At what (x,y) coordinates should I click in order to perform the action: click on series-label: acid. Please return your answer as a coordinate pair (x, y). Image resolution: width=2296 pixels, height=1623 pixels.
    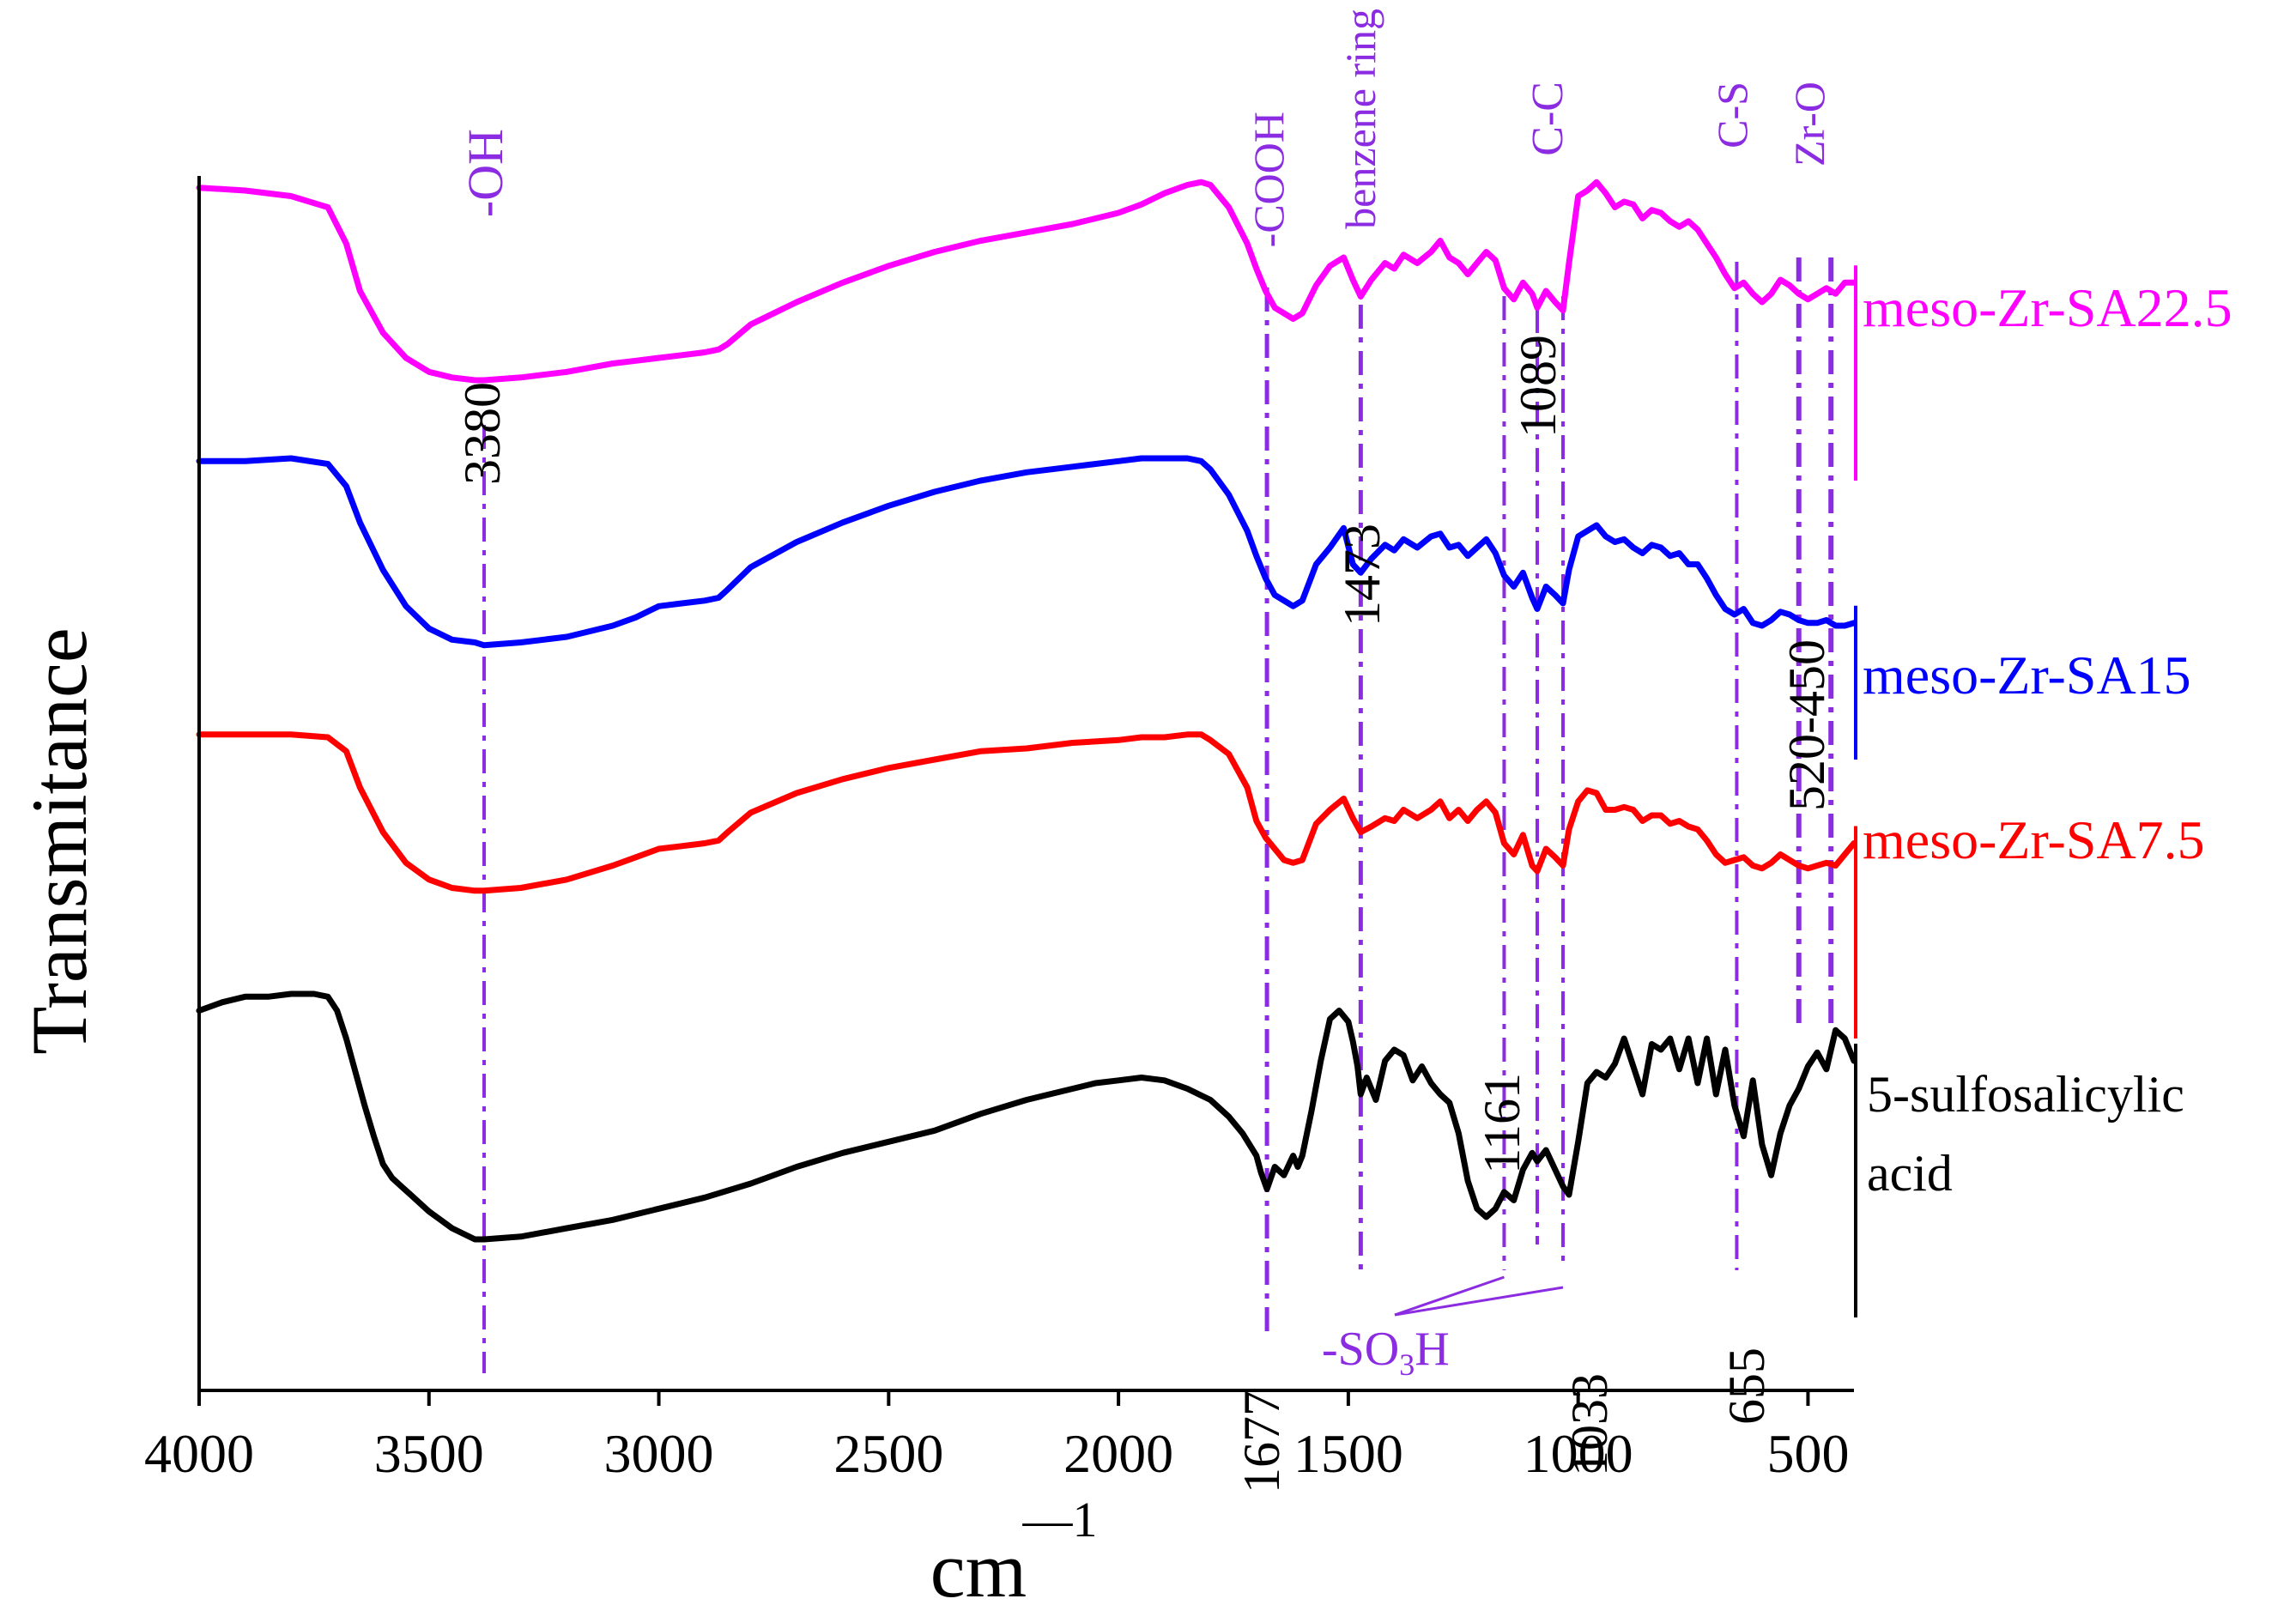
    Looking at the image, I should click on (1910, 1173).